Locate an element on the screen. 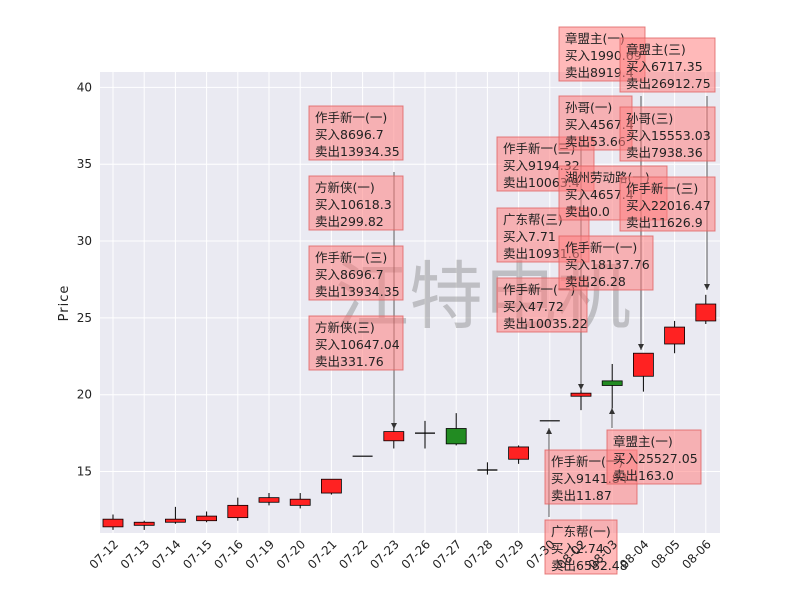 The width and height of the screenshot is (800, 600). annotation-text: 买入18137.76 is located at coordinates (607, 264).